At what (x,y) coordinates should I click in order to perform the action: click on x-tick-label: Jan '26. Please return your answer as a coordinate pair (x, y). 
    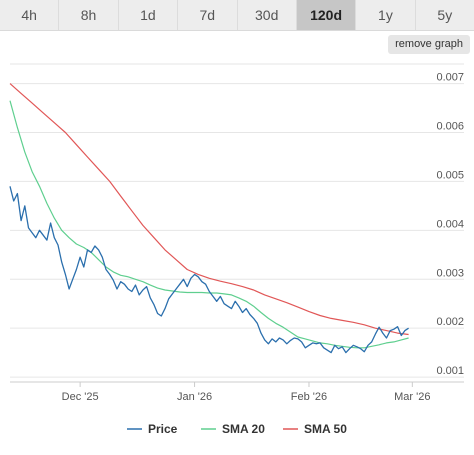
    Looking at the image, I should click on (194, 397).